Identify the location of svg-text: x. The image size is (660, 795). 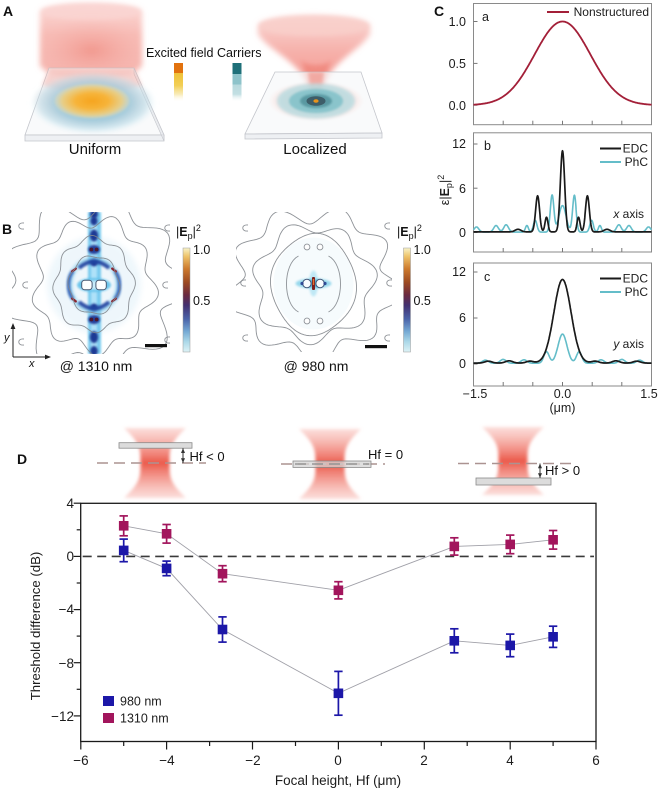
(31, 364).